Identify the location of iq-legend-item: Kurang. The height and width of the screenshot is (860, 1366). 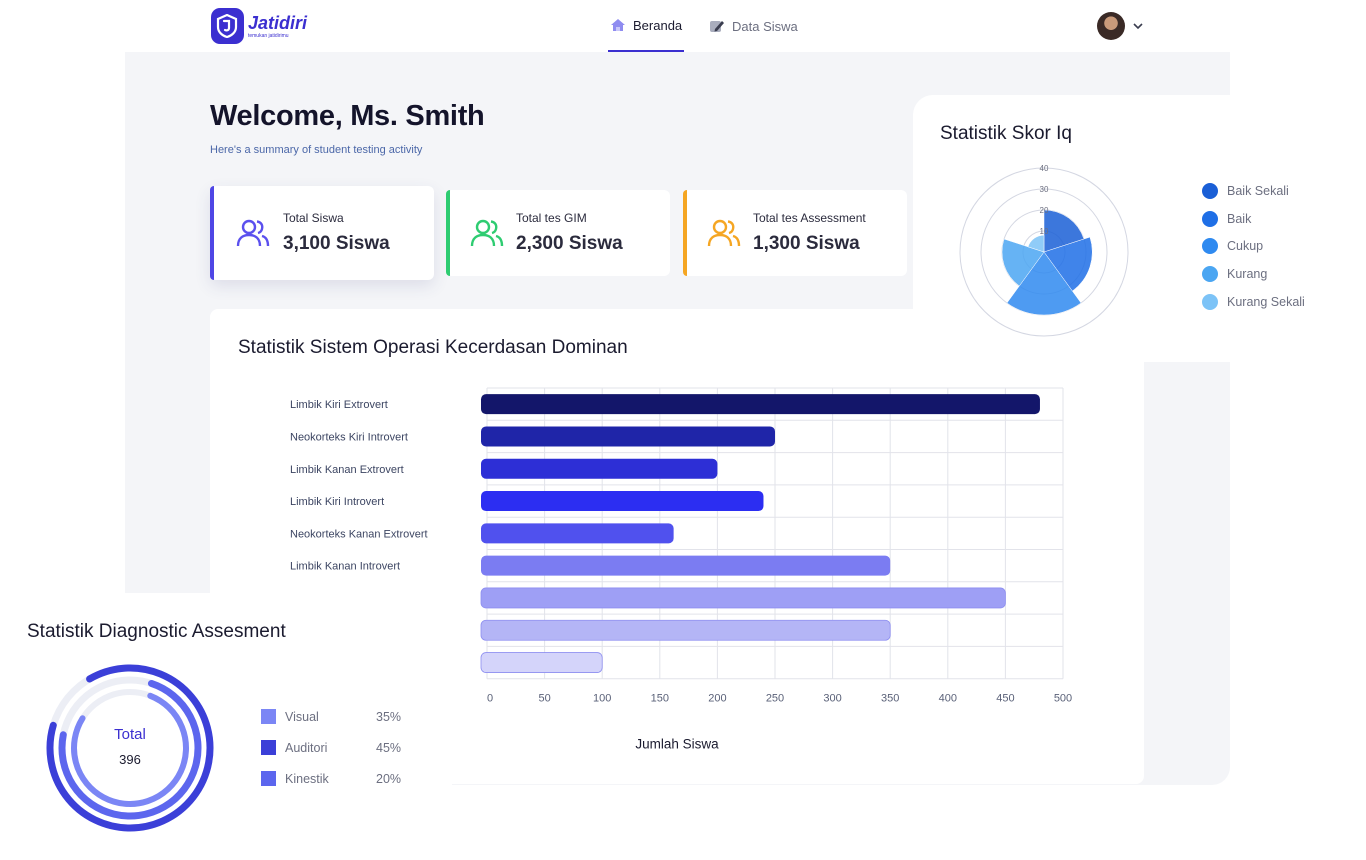
(1234, 274).